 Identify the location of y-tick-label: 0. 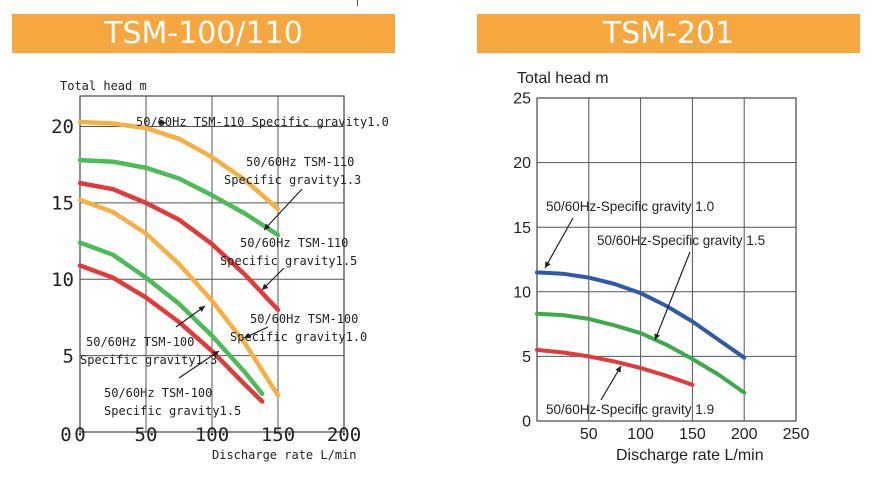
(526, 422).